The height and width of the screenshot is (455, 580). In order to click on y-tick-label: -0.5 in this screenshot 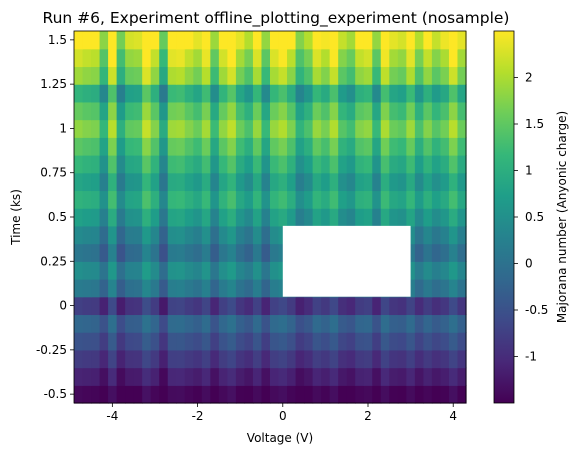, I will do `click(55, 394)`.